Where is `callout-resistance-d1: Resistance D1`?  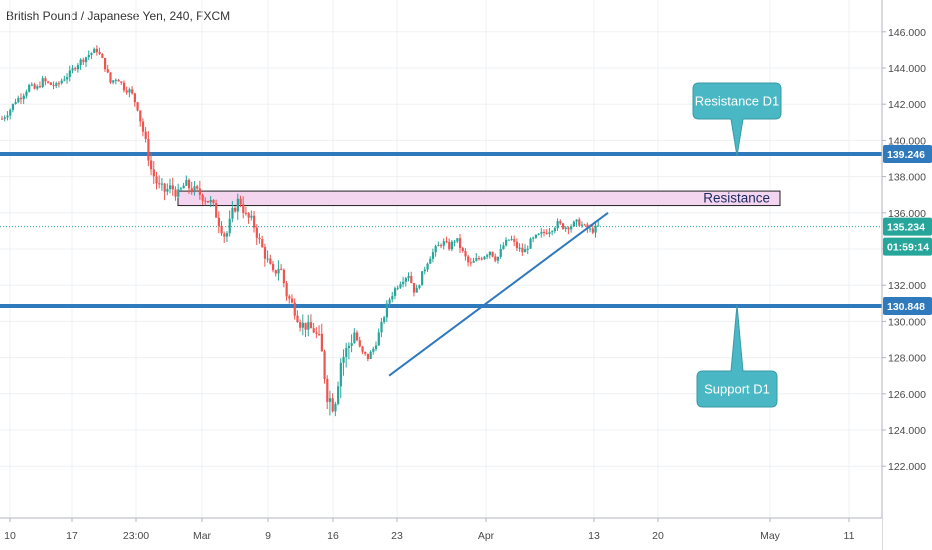 callout-resistance-d1: Resistance D1 is located at coordinates (737, 119).